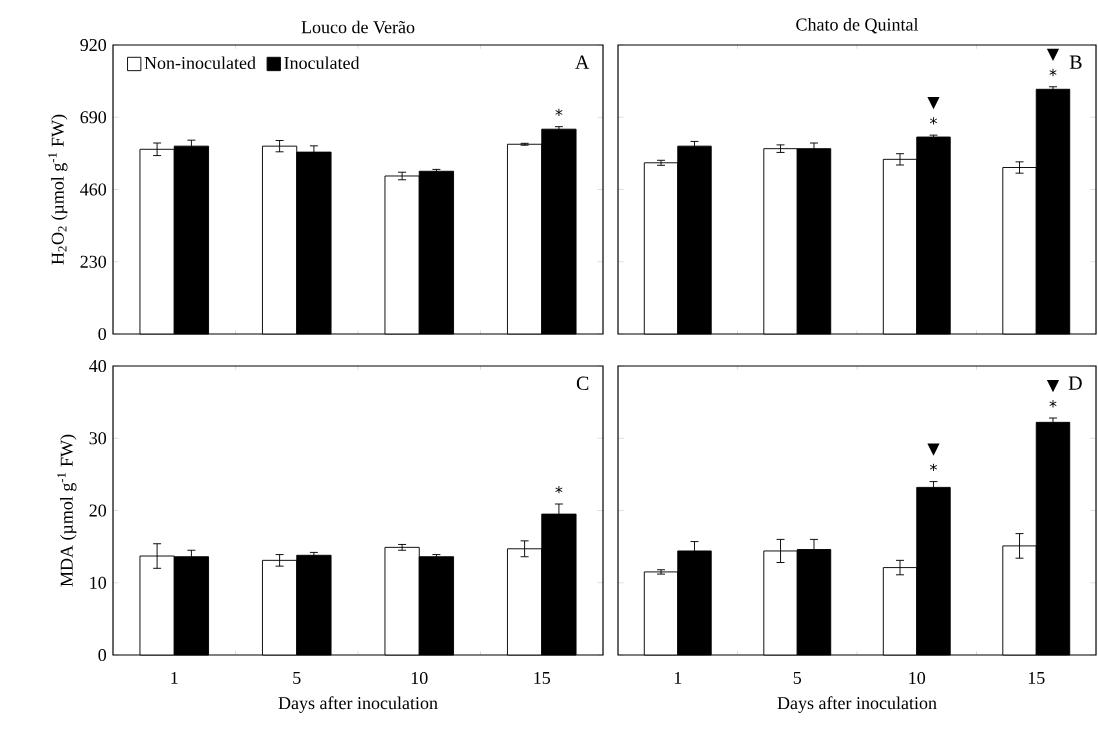  I want to click on annotation: A, so click(582, 62).